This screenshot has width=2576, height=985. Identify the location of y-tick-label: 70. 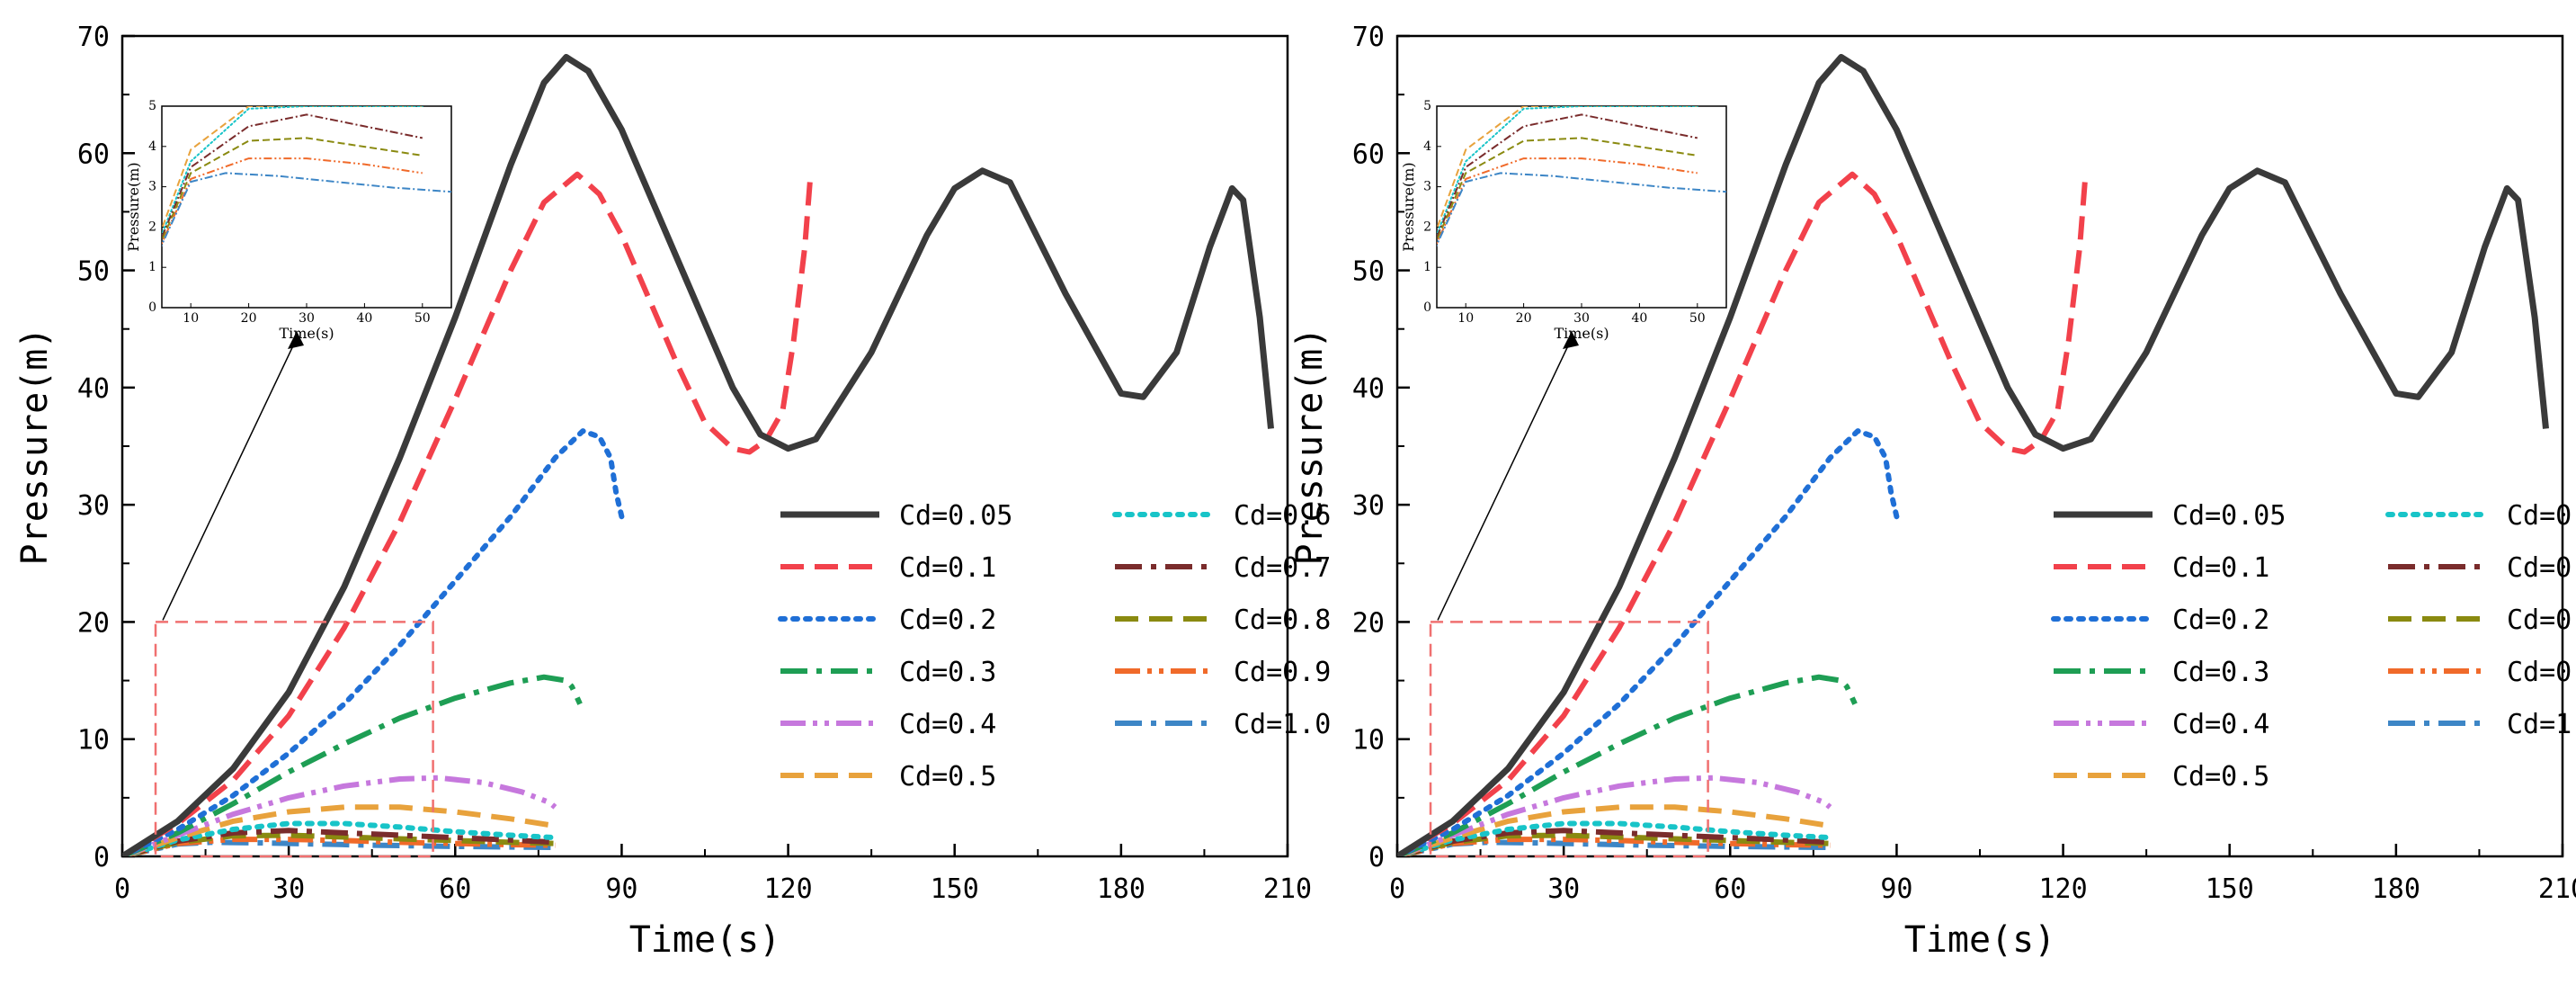
(1369, 37).